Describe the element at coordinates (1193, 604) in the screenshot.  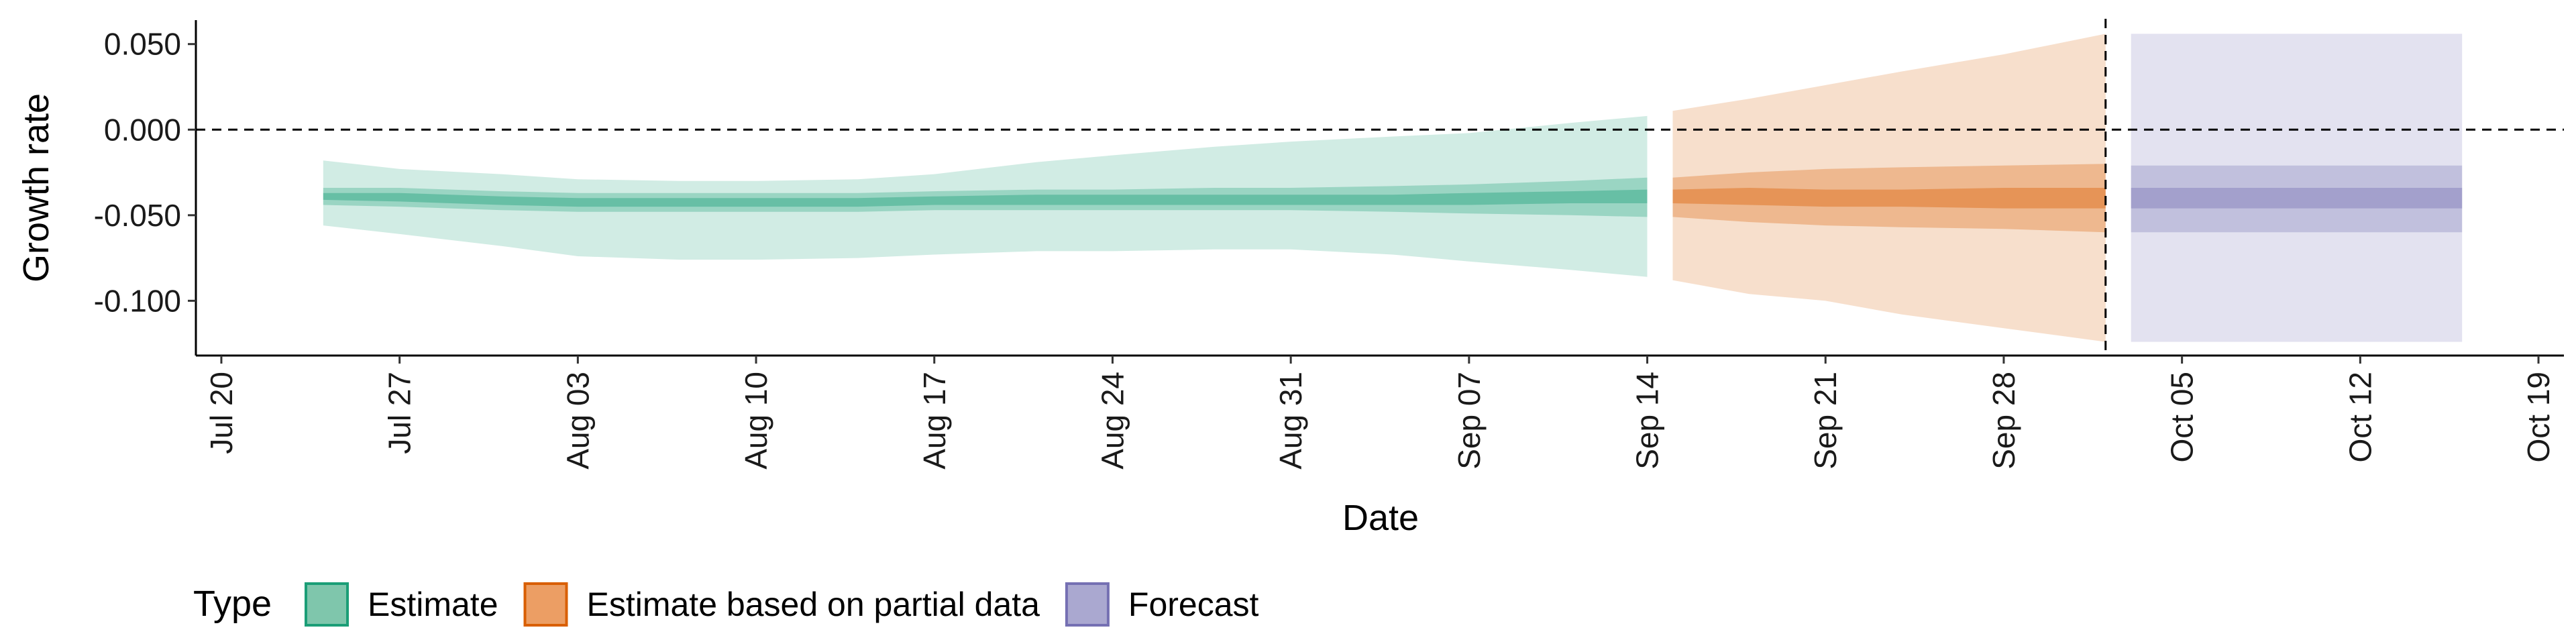
I see `legend-label-2: Forecast` at that location.